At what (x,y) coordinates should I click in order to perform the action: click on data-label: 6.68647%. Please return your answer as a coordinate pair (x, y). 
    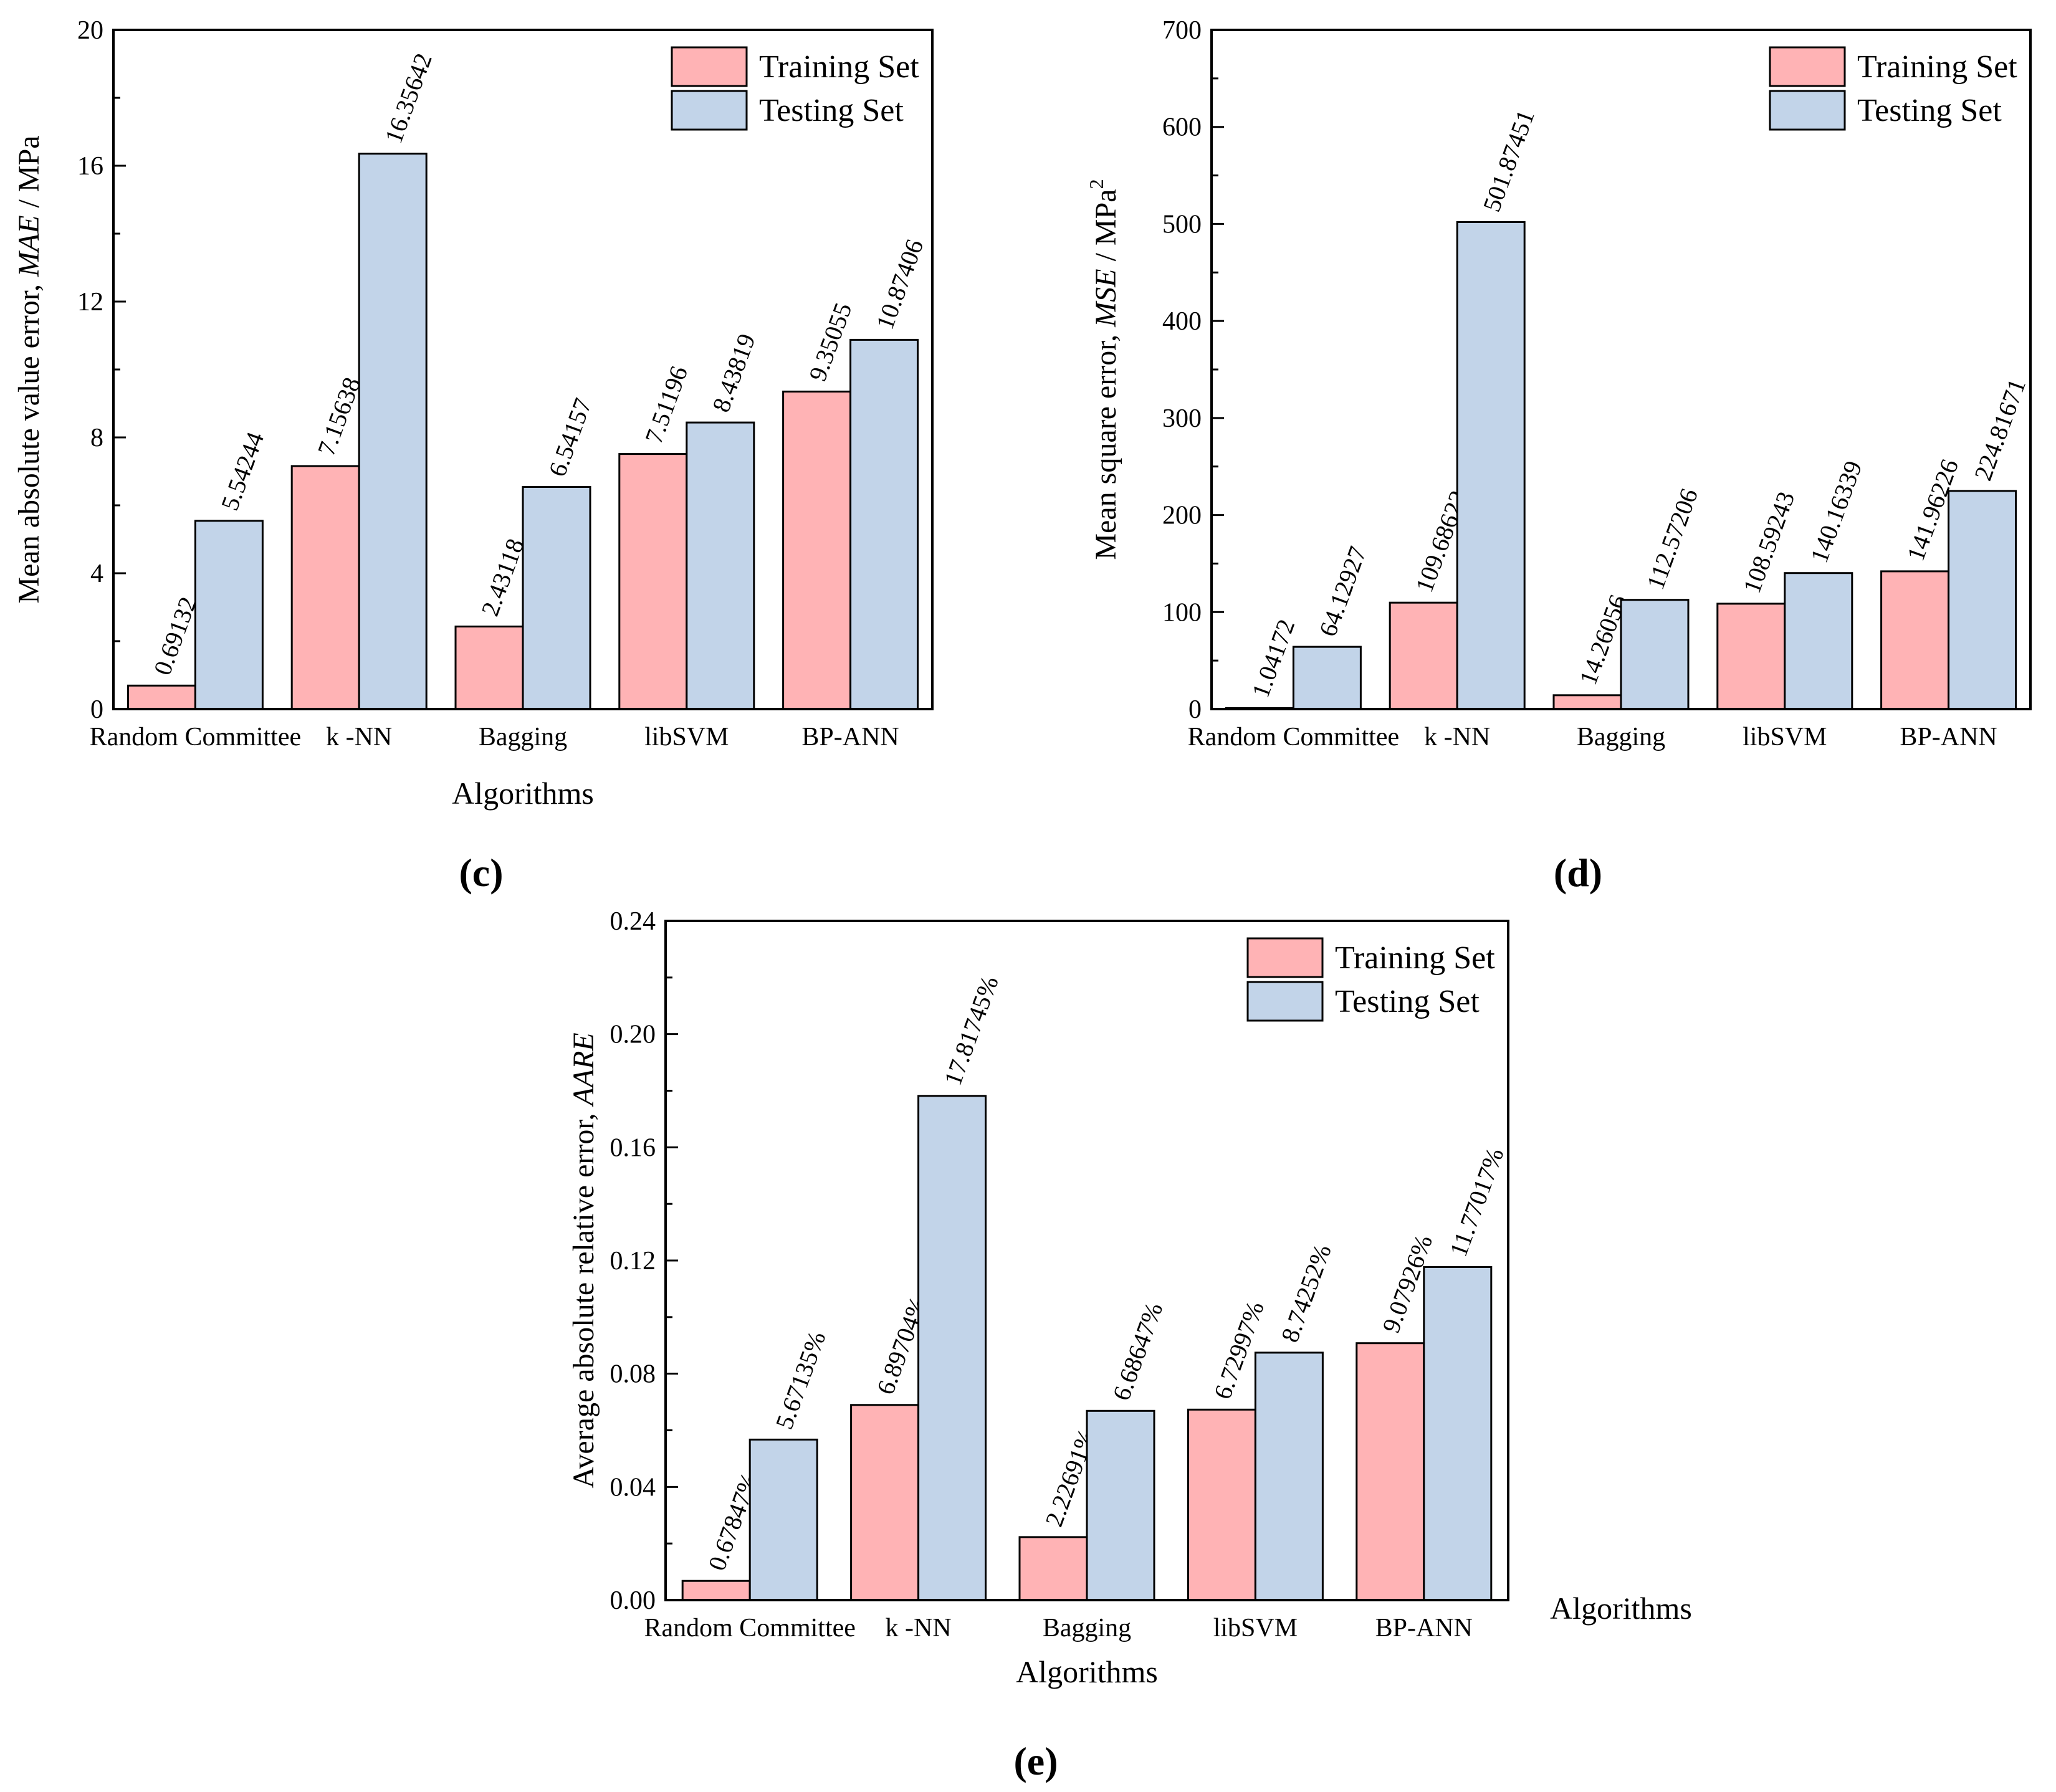
    Looking at the image, I should click on (1137, 1351).